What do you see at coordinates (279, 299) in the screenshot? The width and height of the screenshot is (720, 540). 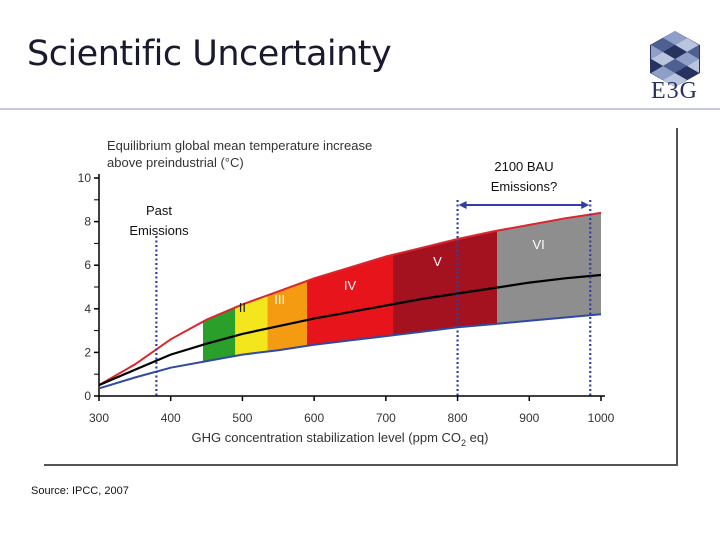 I see `band-label-III: III` at bounding box center [279, 299].